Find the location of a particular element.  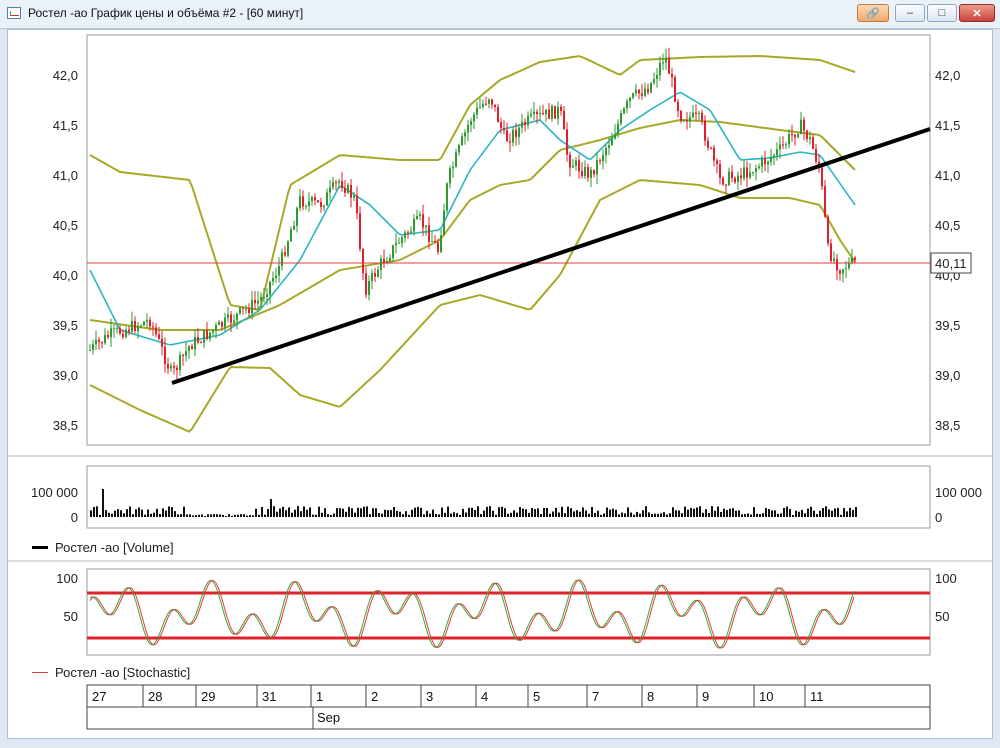

minimize-button: – is located at coordinates (910, 13).